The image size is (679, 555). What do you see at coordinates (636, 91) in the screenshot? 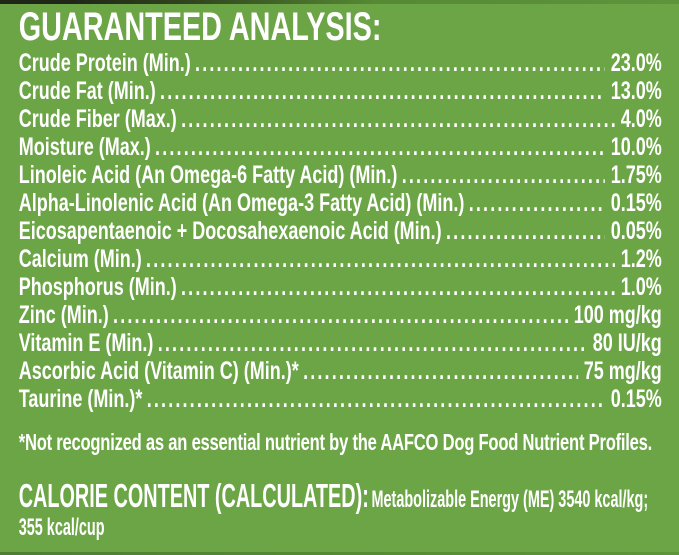
I see `nutrient-value: 13.0%` at bounding box center [636, 91].